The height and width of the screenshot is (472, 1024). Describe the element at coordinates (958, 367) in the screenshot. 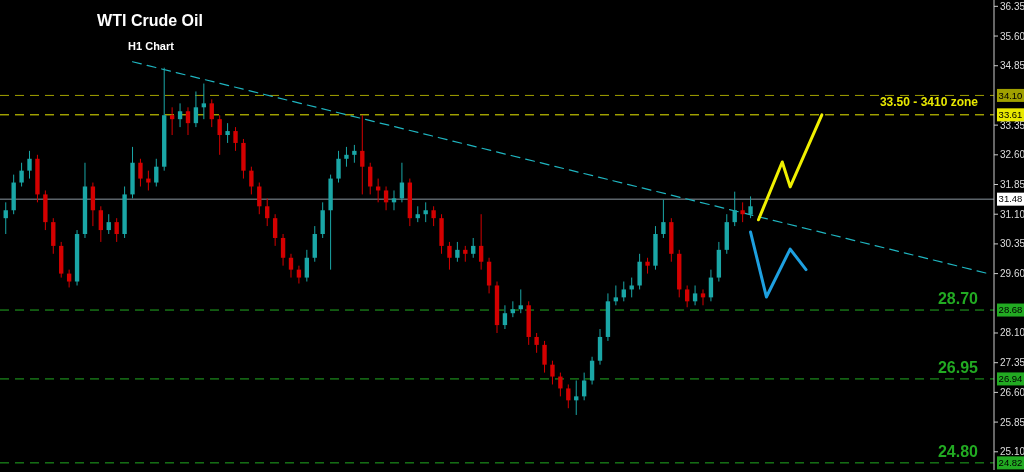

I see `annotation: 26.95` at that location.